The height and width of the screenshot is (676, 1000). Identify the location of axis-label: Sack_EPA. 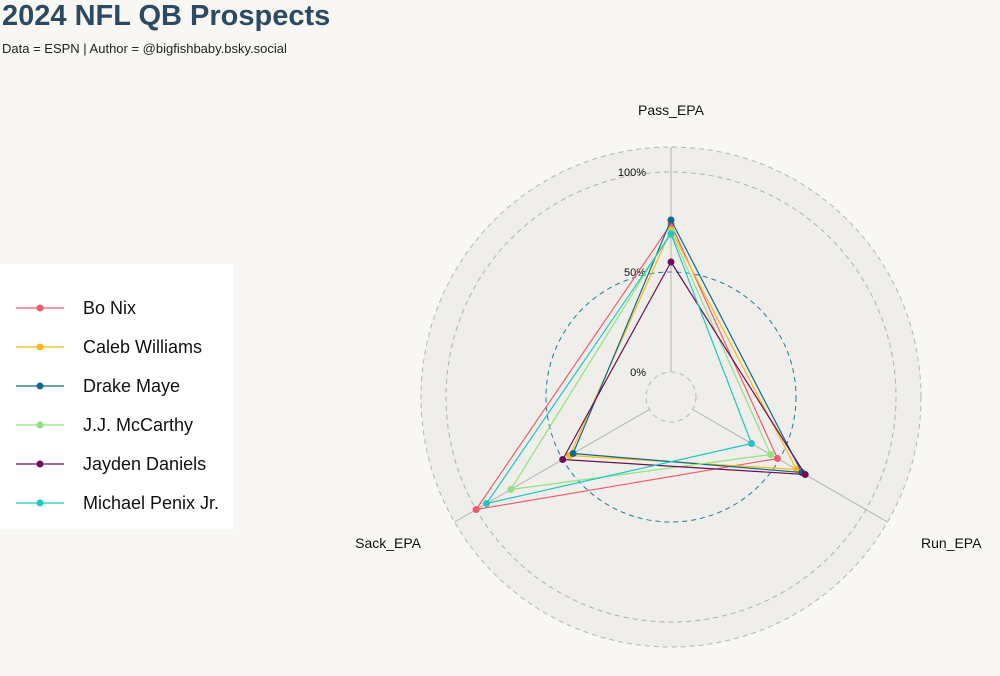
(388, 543).